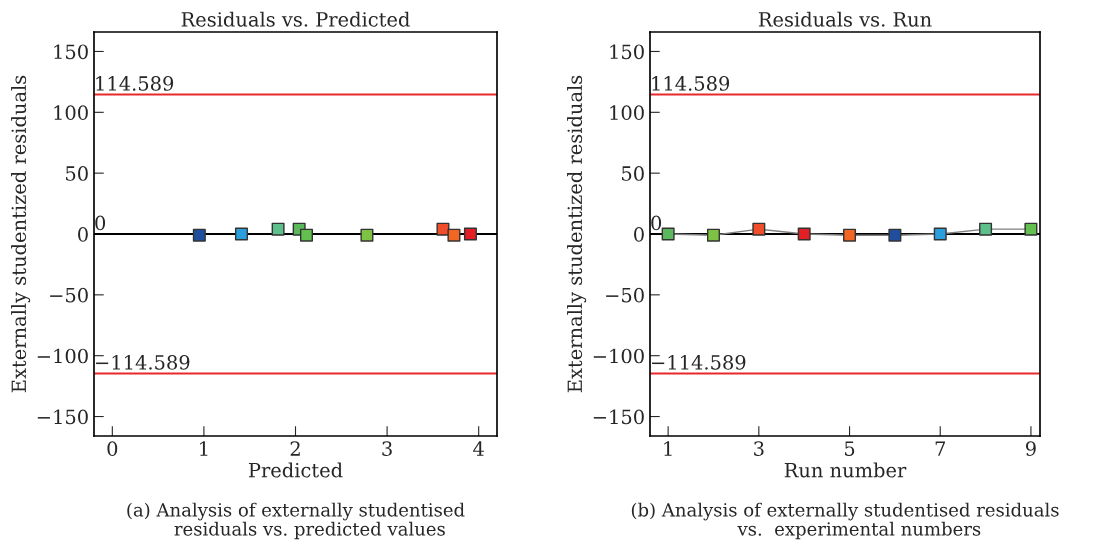  Describe the element at coordinates (295, 470) in the screenshot. I see `x-axis-title: Predicted` at that location.